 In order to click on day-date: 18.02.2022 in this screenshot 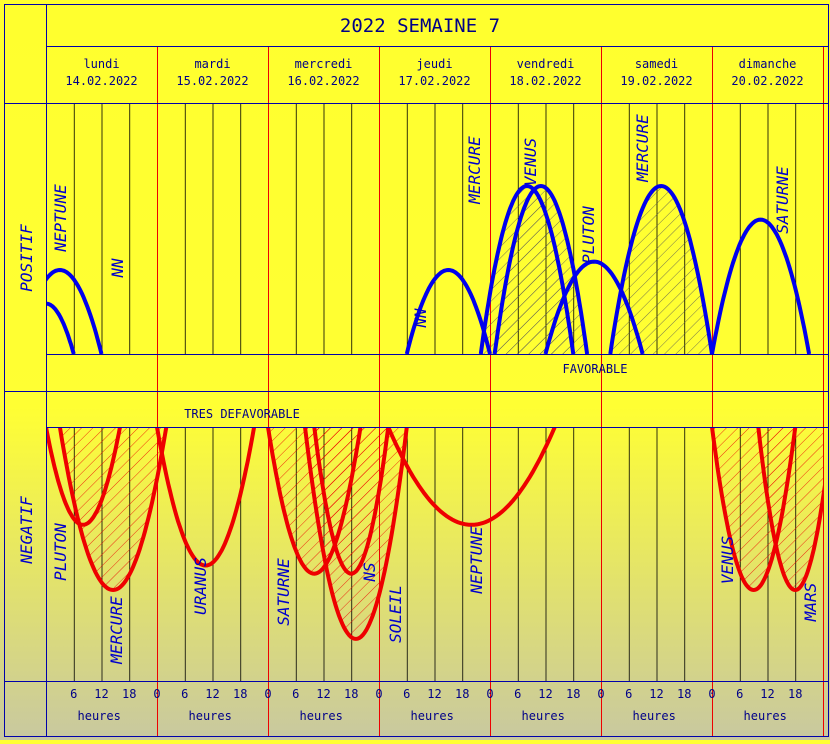, I will do `click(545, 81)`.